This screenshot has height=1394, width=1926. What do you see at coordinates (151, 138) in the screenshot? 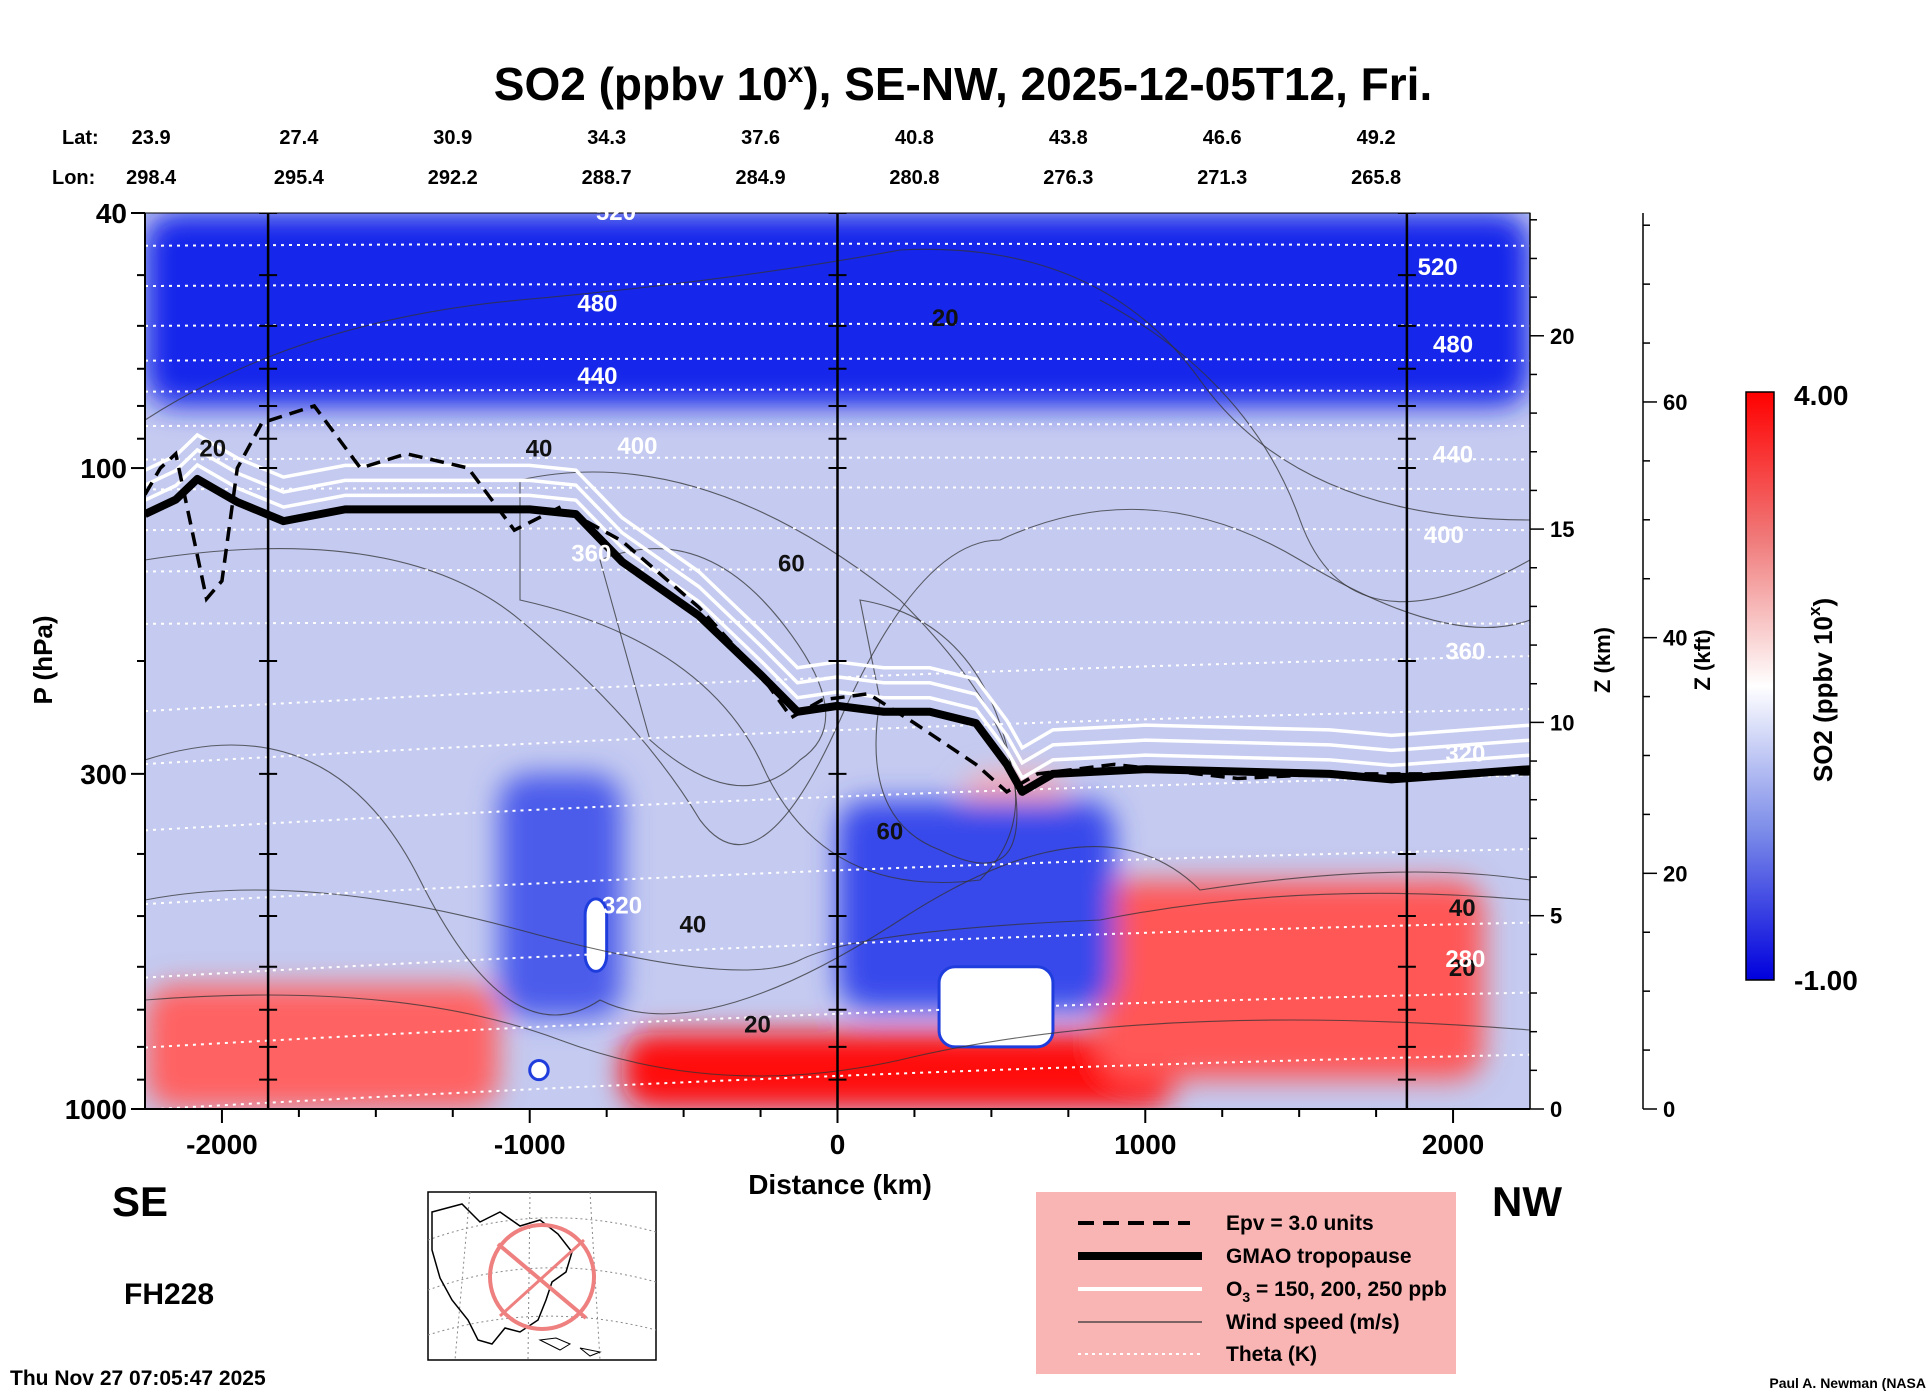
I see `latitude-value-0: 23.9` at bounding box center [151, 138].